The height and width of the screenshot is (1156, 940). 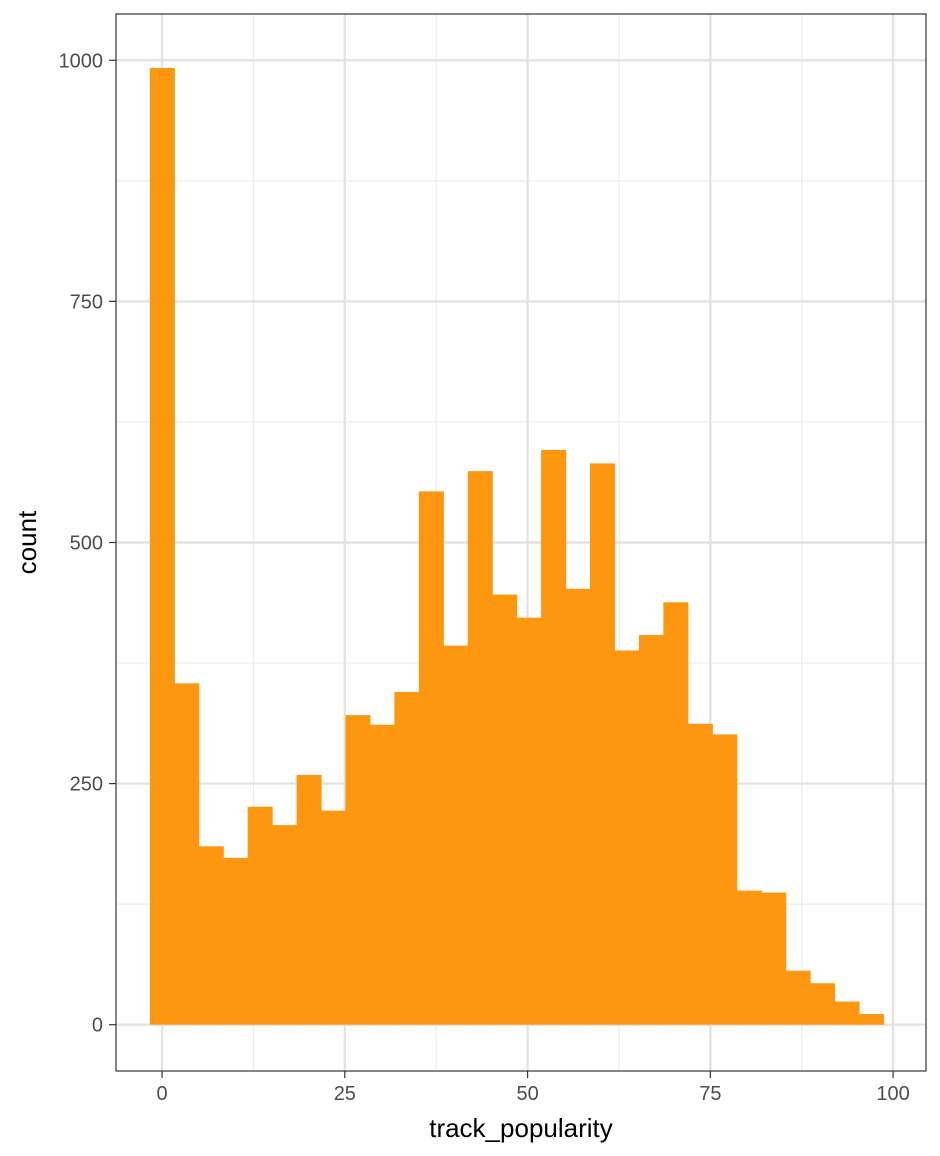 What do you see at coordinates (527, 1094) in the screenshot?
I see `x-tick-label: 50` at bounding box center [527, 1094].